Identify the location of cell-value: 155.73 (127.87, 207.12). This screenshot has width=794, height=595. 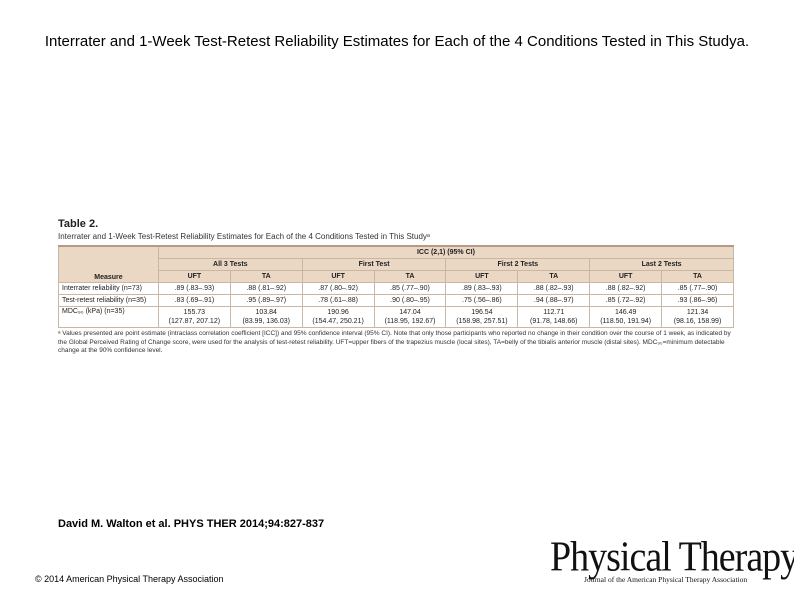
(194, 317).